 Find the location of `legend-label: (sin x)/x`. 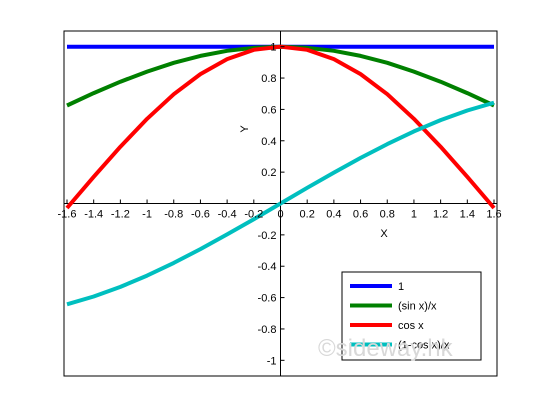

legend-label: (sin x)/x is located at coordinates (417, 307).